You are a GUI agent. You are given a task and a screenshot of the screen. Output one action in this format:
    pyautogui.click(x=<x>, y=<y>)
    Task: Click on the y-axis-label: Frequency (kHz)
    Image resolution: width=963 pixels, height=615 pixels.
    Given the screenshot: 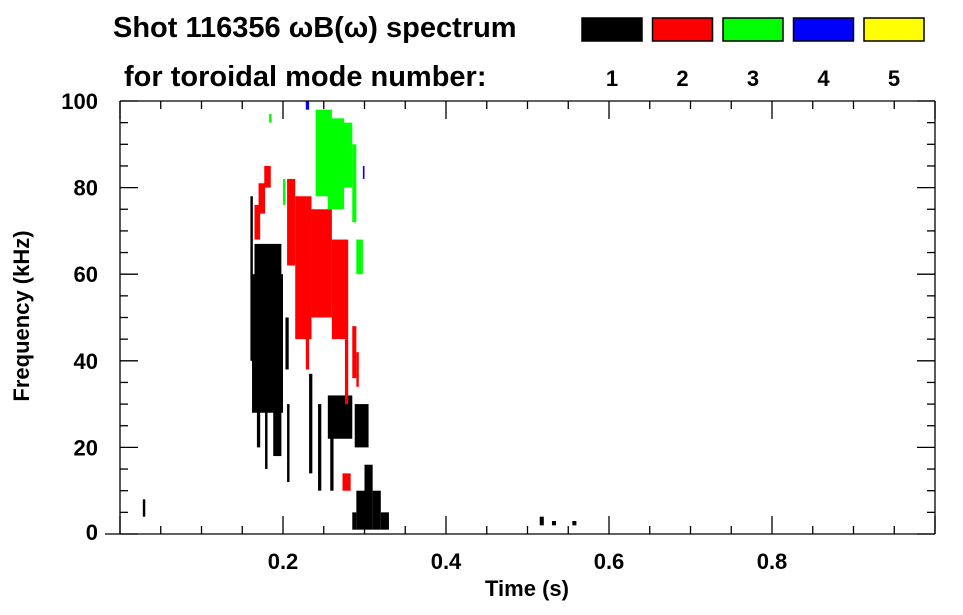 What is the action you would take?
    pyautogui.click(x=21, y=315)
    